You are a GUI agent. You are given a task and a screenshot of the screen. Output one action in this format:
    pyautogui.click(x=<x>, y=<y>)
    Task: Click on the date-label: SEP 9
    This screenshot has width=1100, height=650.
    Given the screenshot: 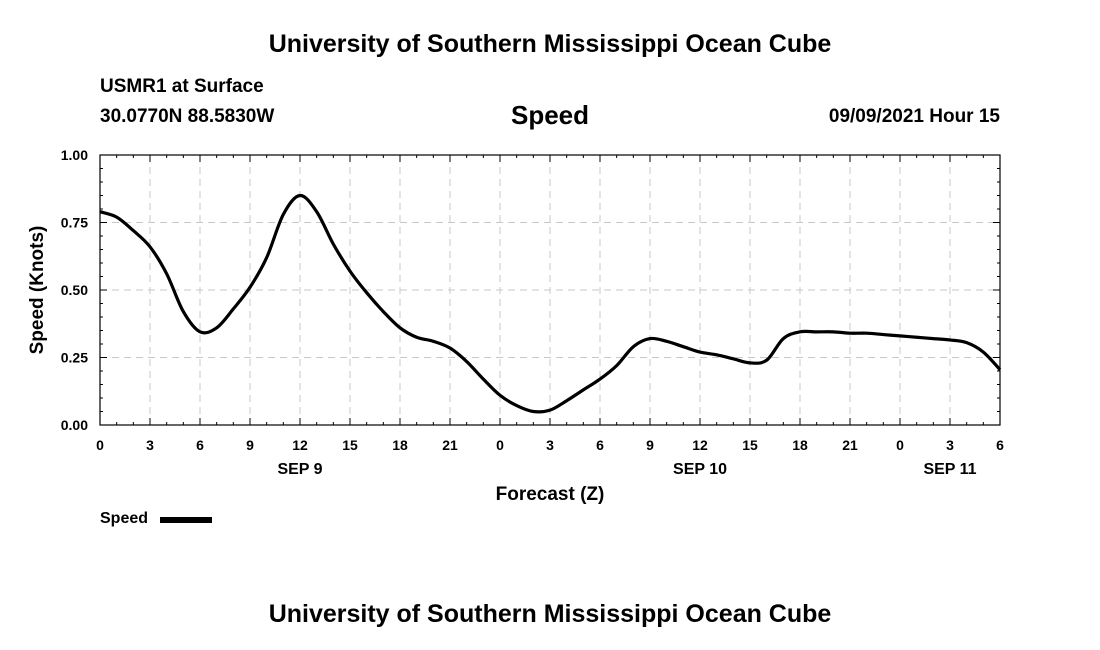 What is the action you would take?
    pyautogui.click(x=299, y=469)
    